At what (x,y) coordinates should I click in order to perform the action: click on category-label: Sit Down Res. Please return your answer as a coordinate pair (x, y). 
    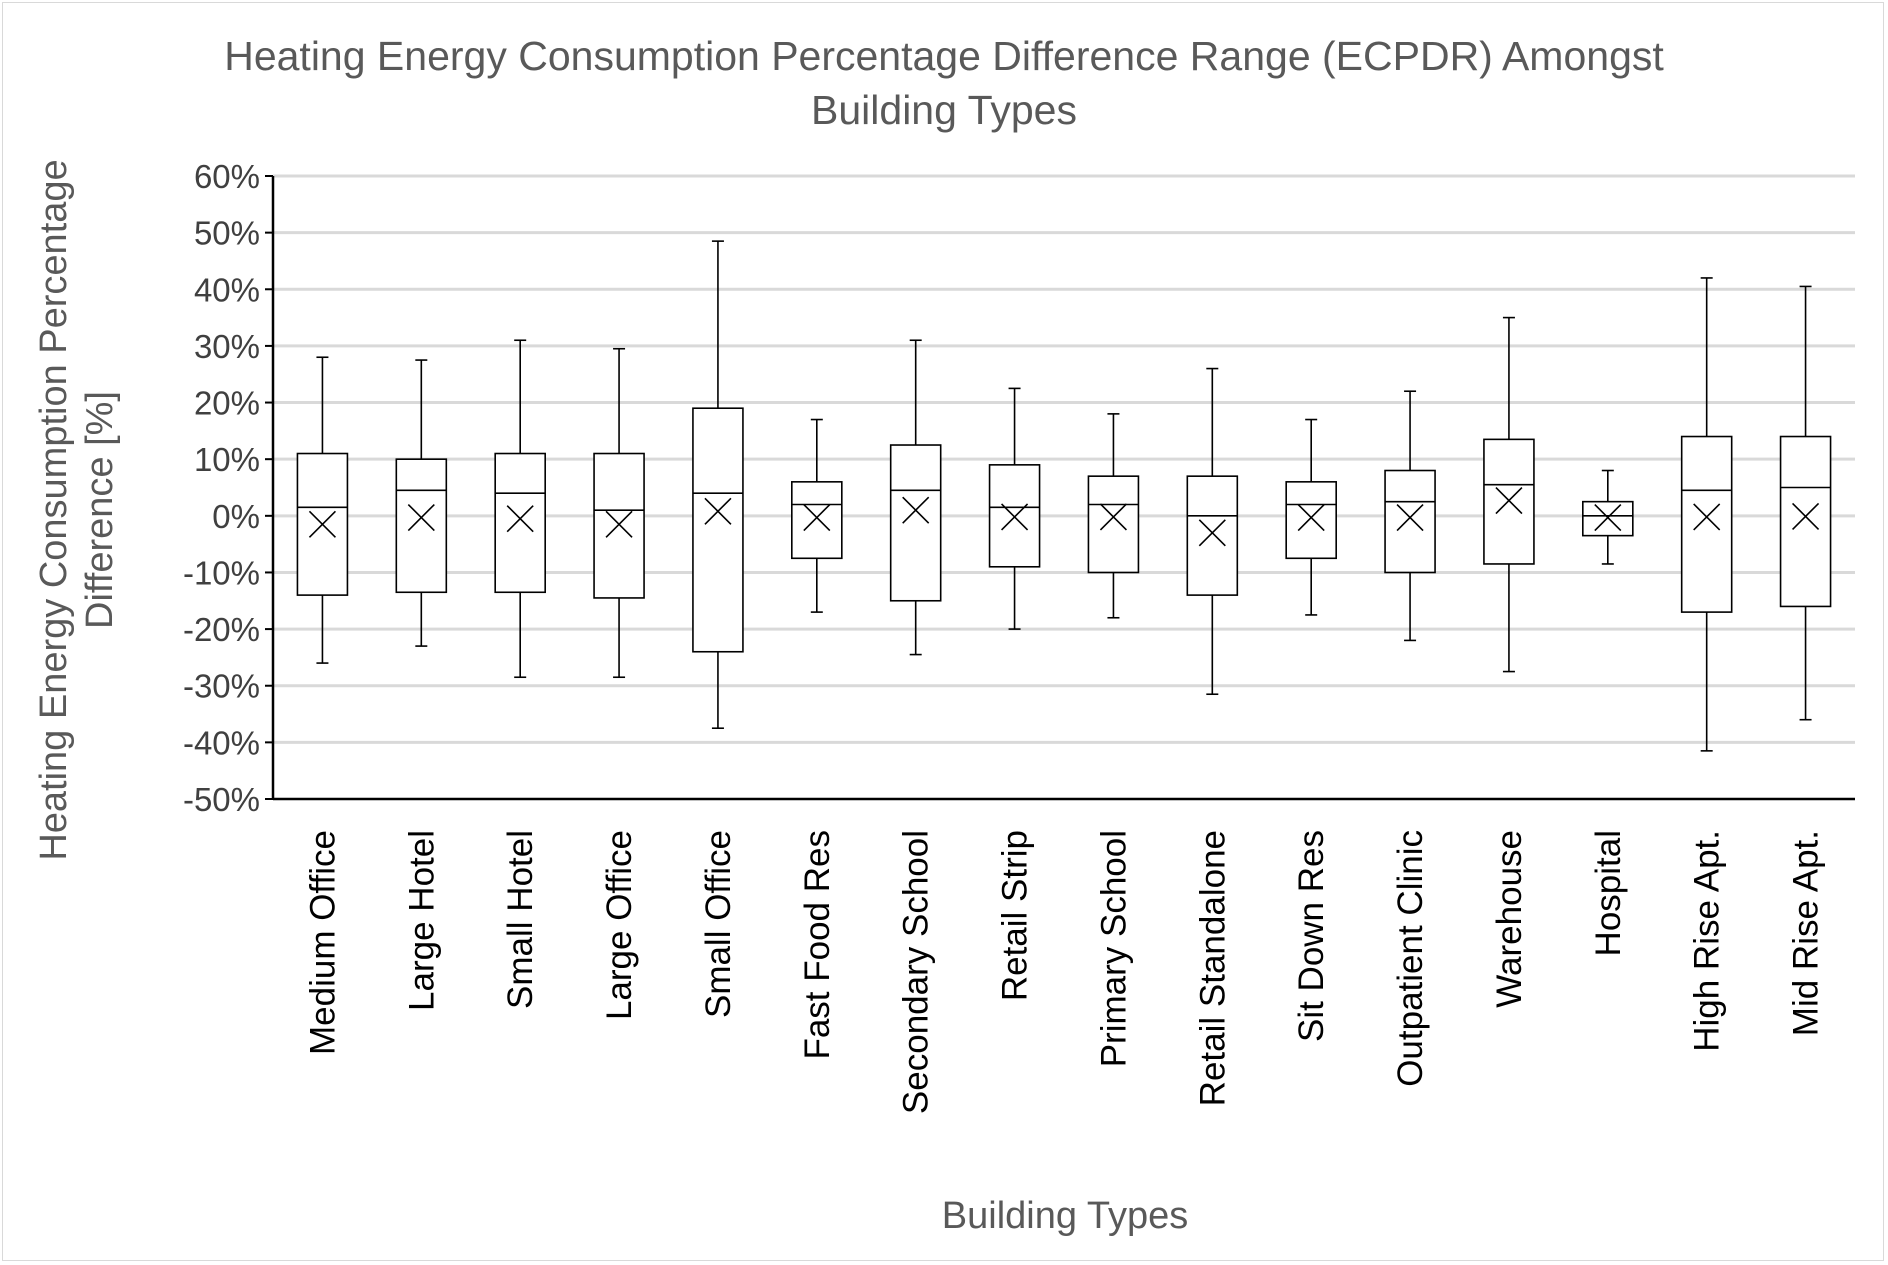
    Looking at the image, I should click on (1311, 936).